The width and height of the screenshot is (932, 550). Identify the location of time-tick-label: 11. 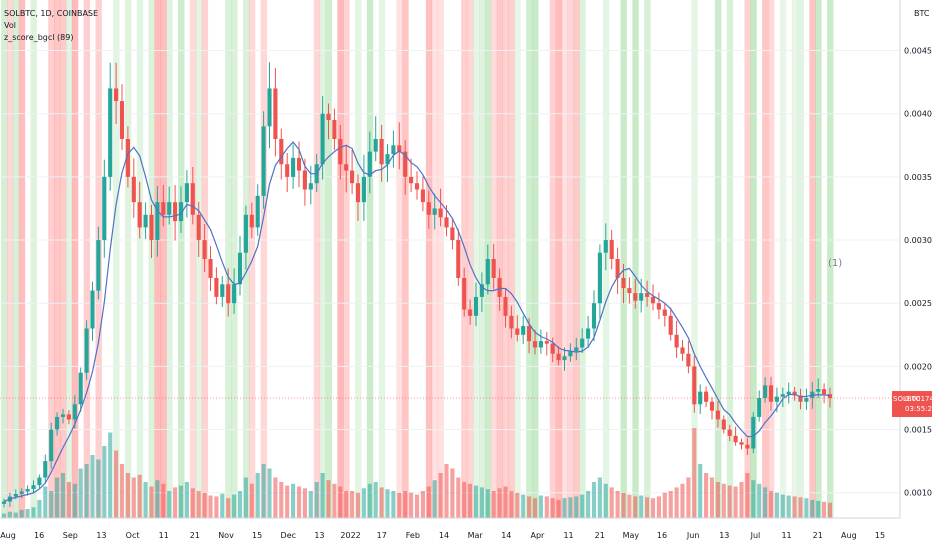
(786, 535).